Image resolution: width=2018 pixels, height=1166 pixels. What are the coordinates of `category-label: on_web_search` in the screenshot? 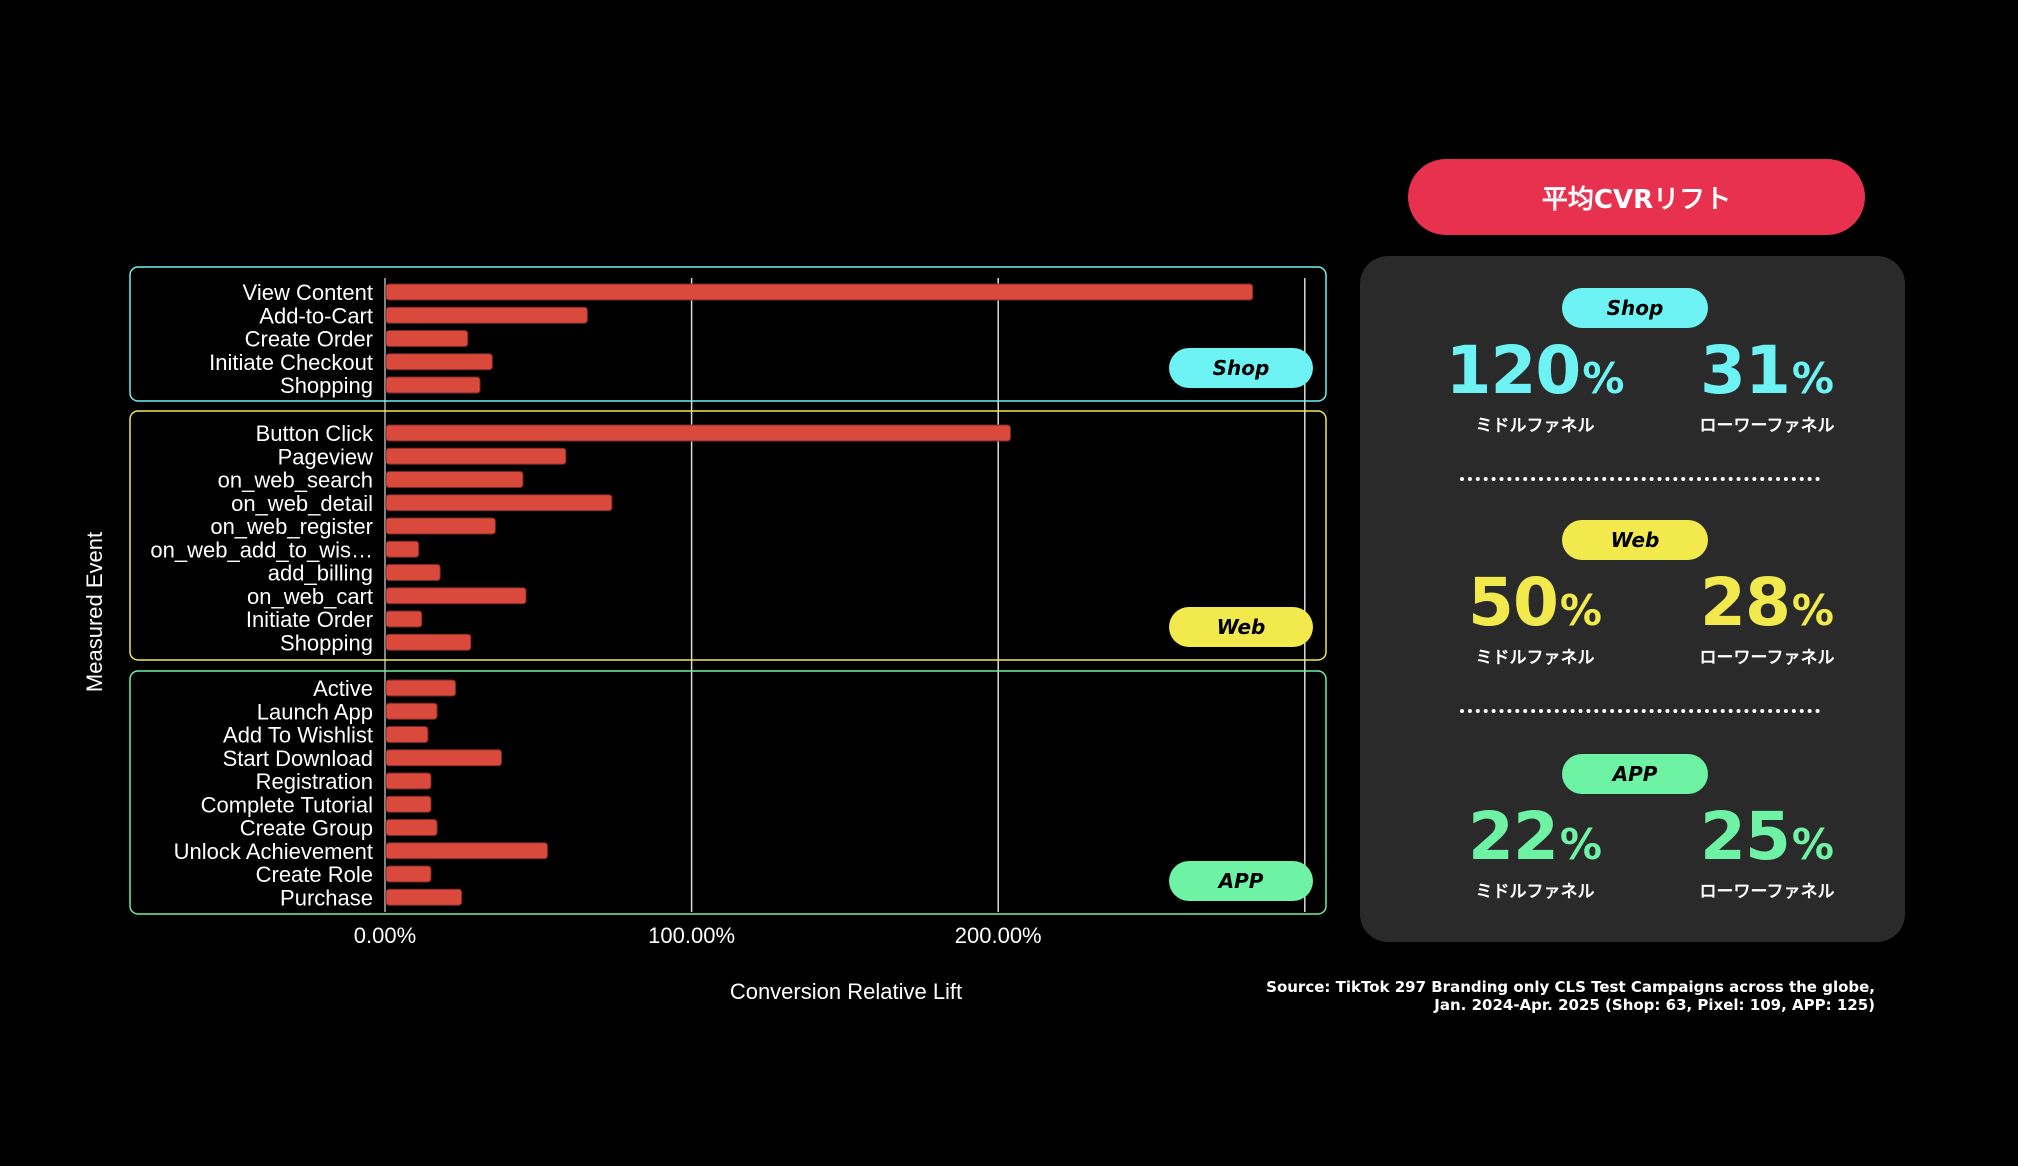 It's located at (295, 480).